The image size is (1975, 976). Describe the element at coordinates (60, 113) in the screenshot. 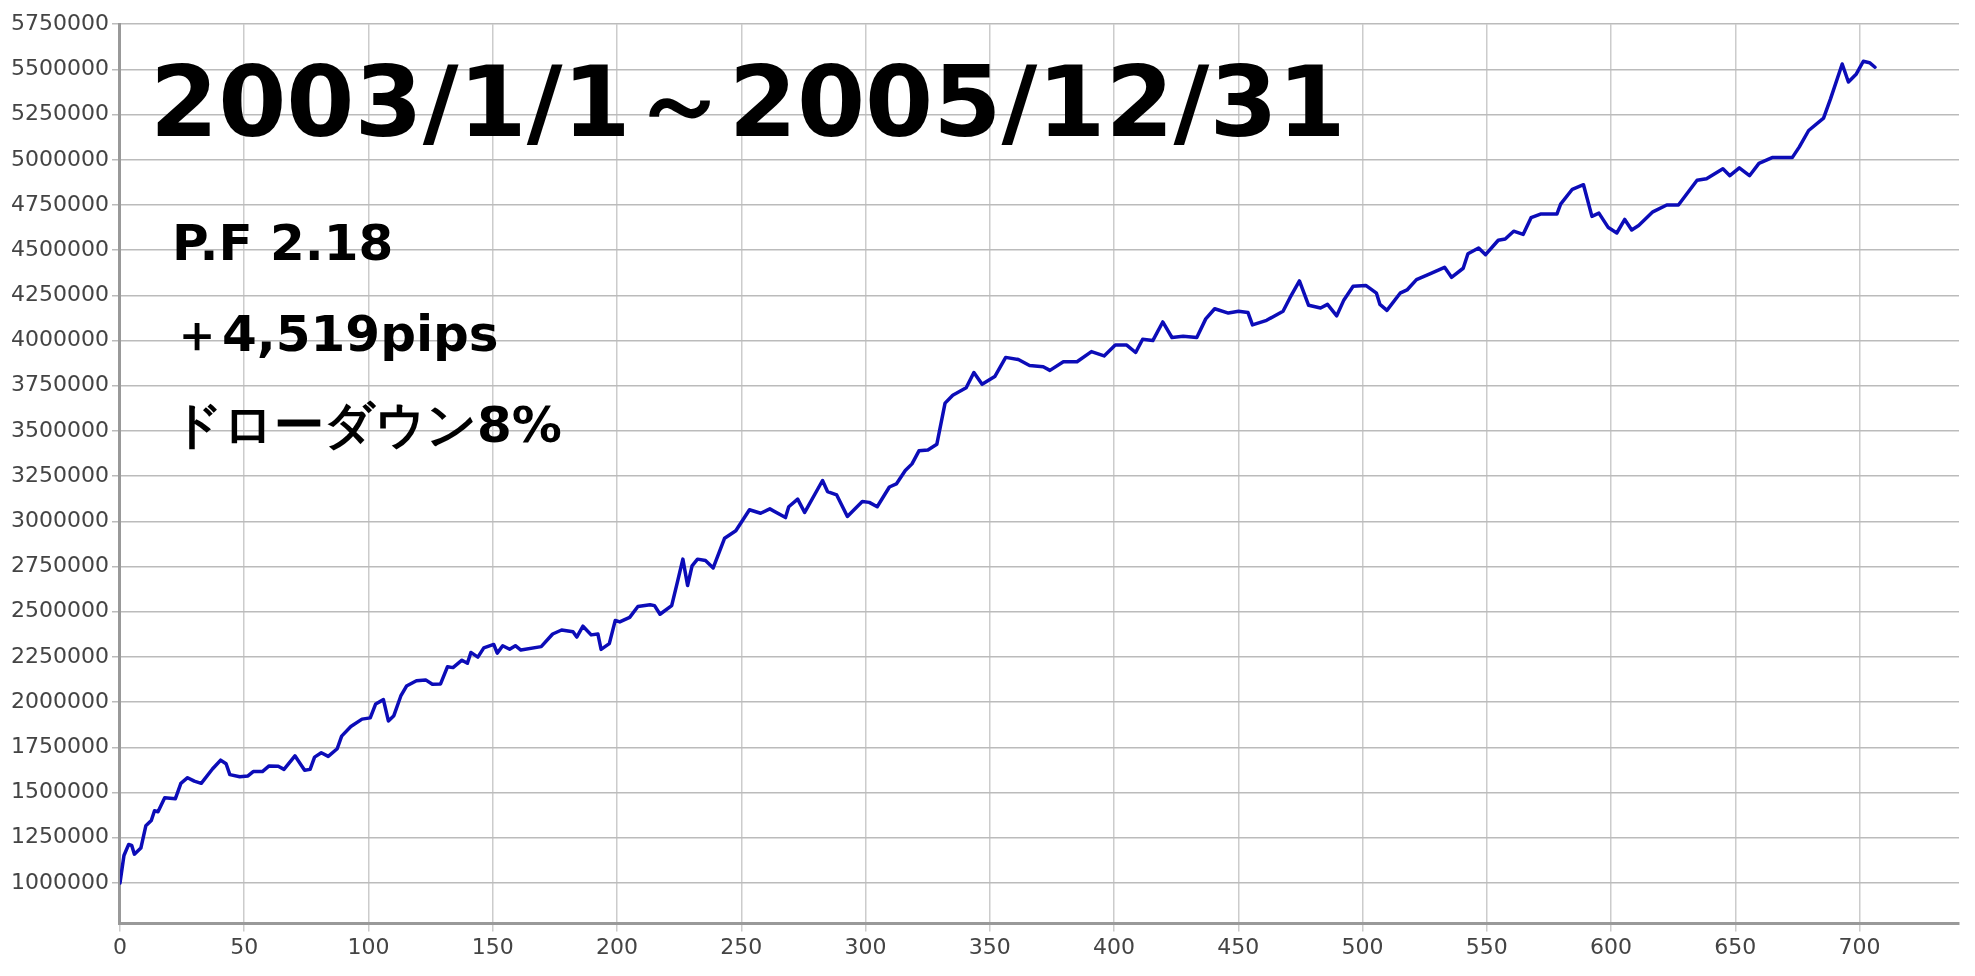

I see `y-tick-label: 5250000` at that location.